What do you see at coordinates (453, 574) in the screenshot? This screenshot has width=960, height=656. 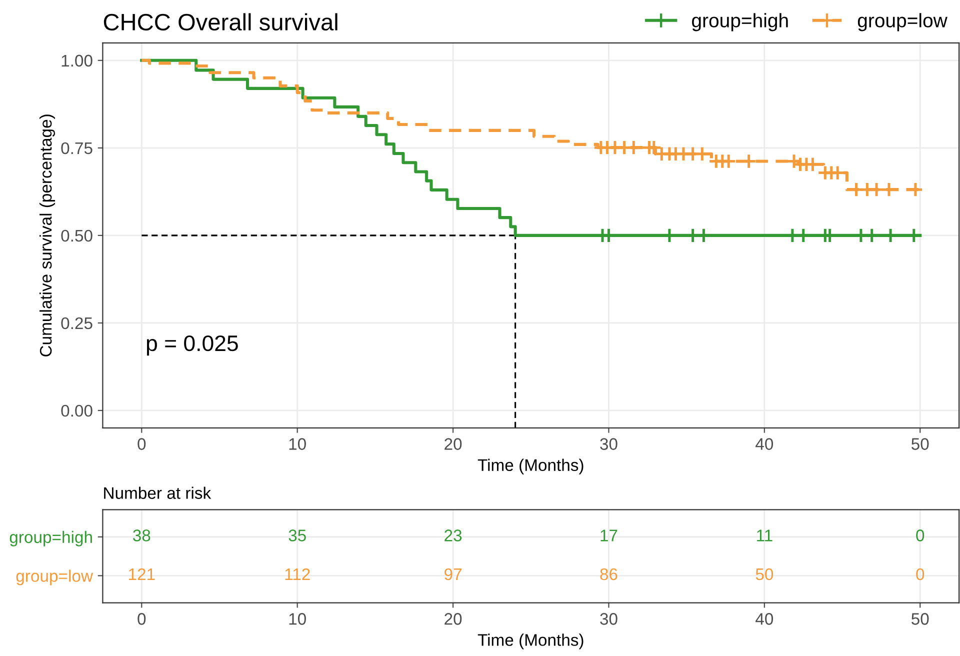 I see `data-label: 97` at bounding box center [453, 574].